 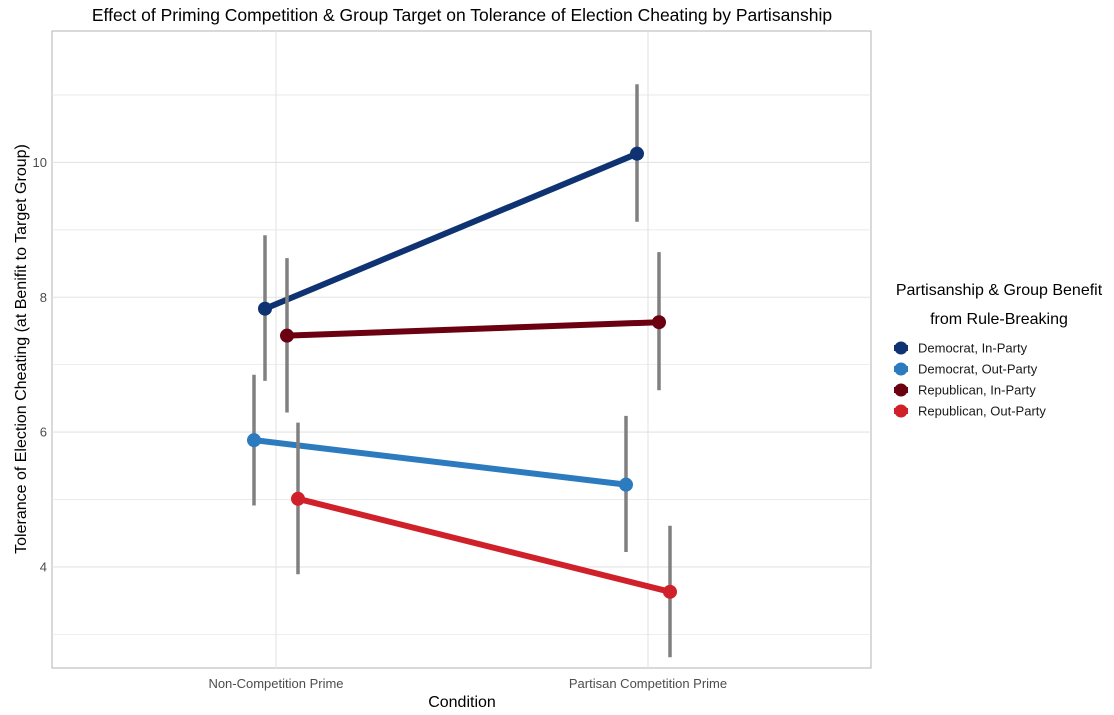 I want to click on y-tick-label: 10, so click(x=40, y=162).